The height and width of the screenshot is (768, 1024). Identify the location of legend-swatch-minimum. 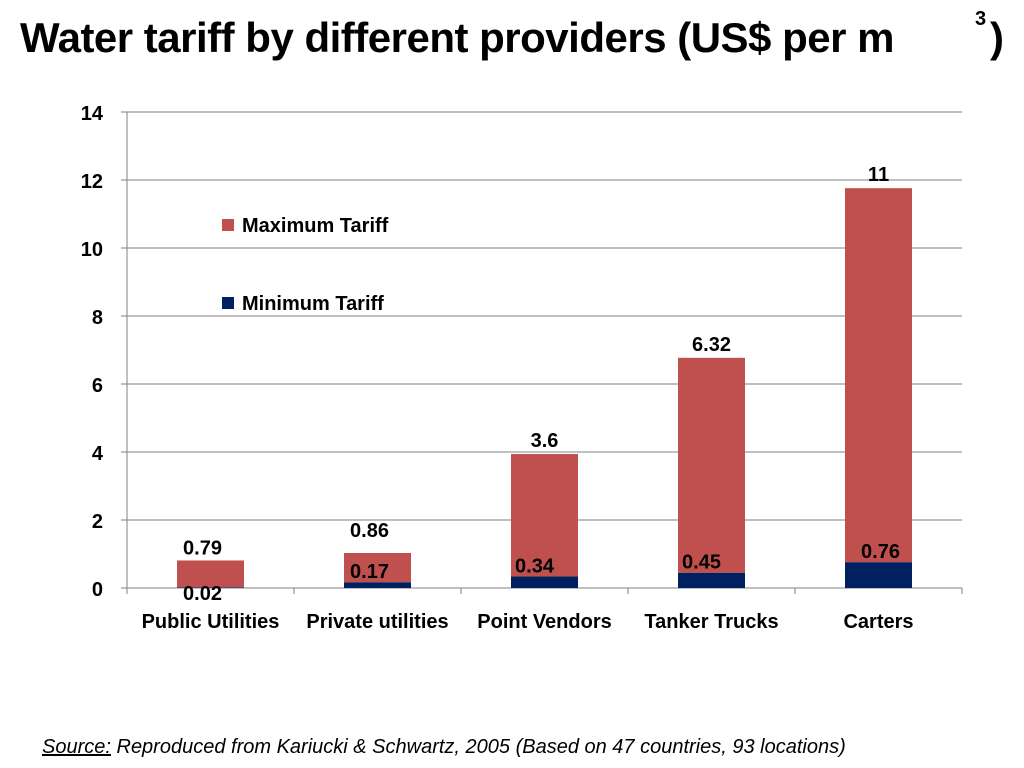
(228, 303).